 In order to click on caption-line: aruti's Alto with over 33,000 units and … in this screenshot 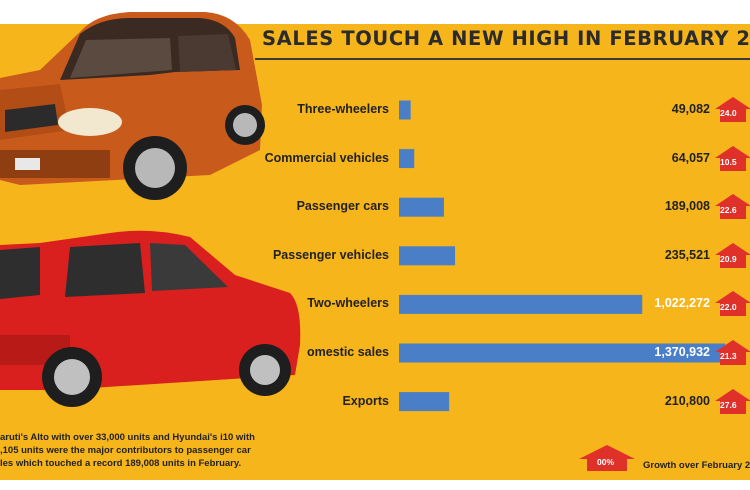, I will do `click(127, 437)`.